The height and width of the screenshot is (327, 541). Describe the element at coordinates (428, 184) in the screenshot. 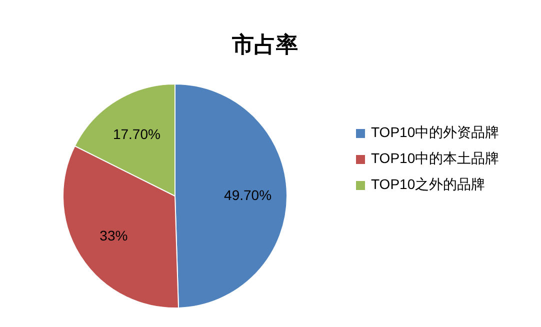

I see `legend-label: TOP10之外的品牌` at that location.